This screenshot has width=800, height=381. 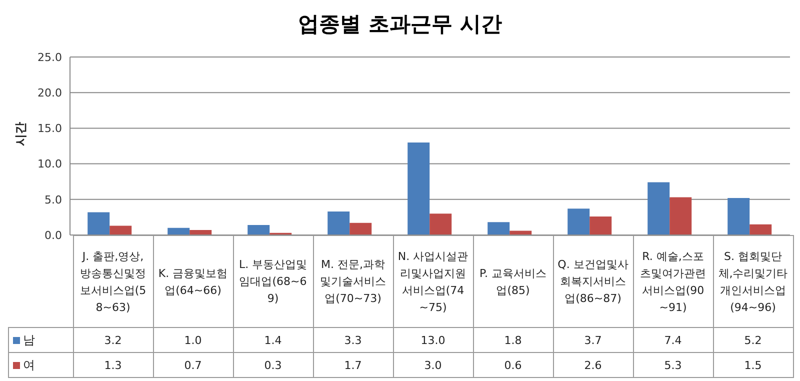 What do you see at coordinates (50, 57) in the screenshot?
I see `y-tick-label: 25.0` at bounding box center [50, 57].